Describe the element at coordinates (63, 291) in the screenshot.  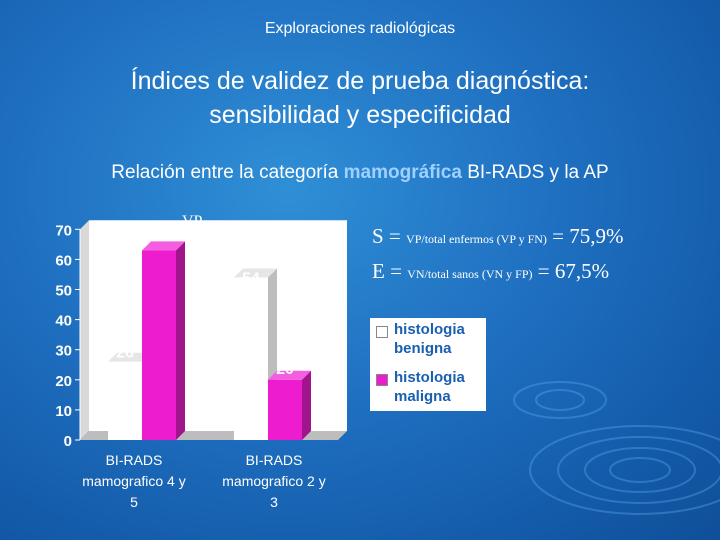
I see `y-tick-label: 50` at that location.